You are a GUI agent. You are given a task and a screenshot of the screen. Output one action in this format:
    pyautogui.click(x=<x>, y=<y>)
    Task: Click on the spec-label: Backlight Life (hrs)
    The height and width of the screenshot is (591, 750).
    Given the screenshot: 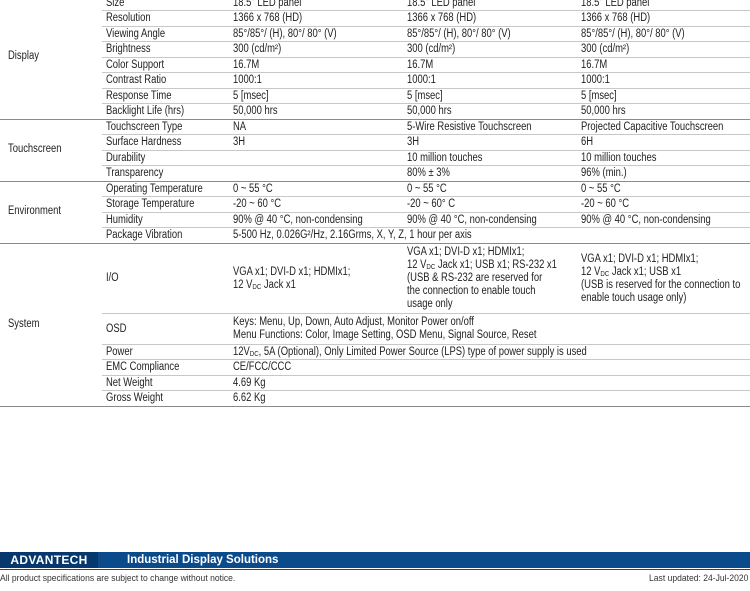 What is the action you would take?
    pyautogui.click(x=145, y=111)
    